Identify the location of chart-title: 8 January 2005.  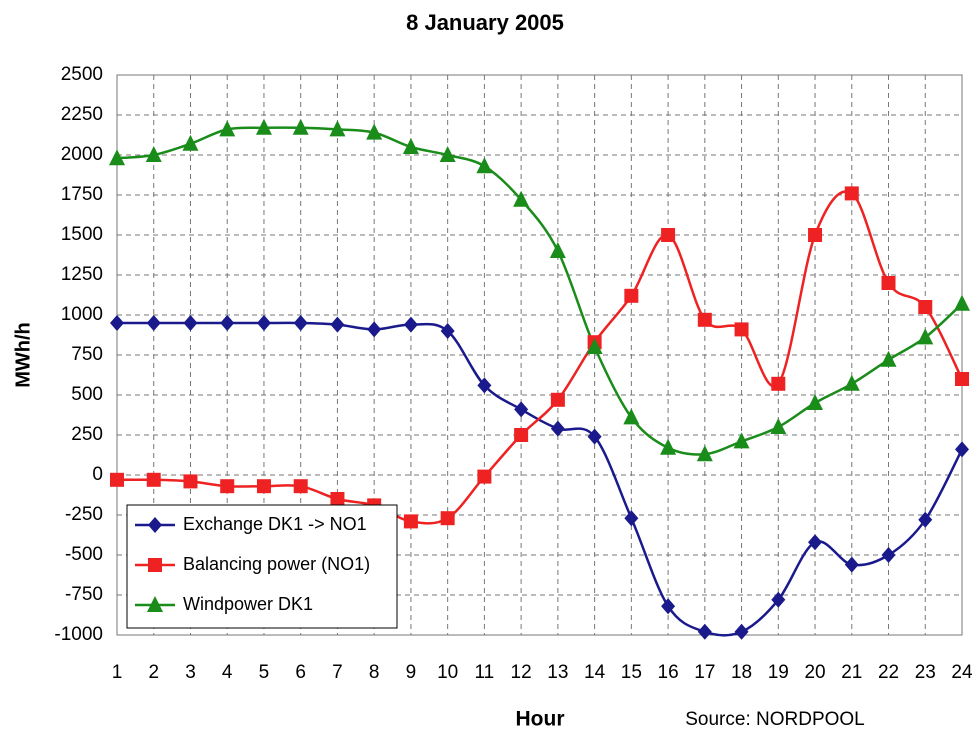
(485, 22).